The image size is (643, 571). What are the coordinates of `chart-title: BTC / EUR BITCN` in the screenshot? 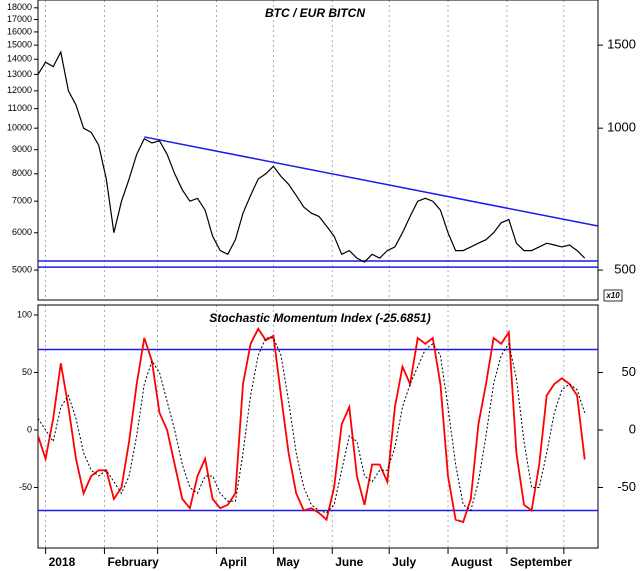 It's located at (315, 13).